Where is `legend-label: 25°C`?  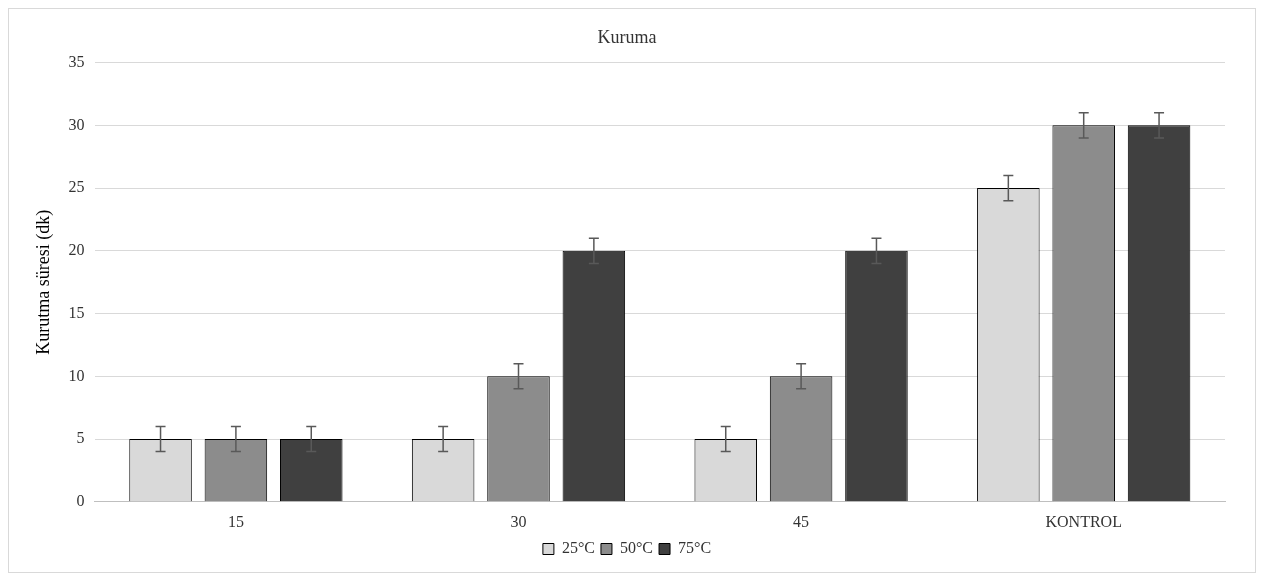
legend-label: 25°C is located at coordinates (578, 548).